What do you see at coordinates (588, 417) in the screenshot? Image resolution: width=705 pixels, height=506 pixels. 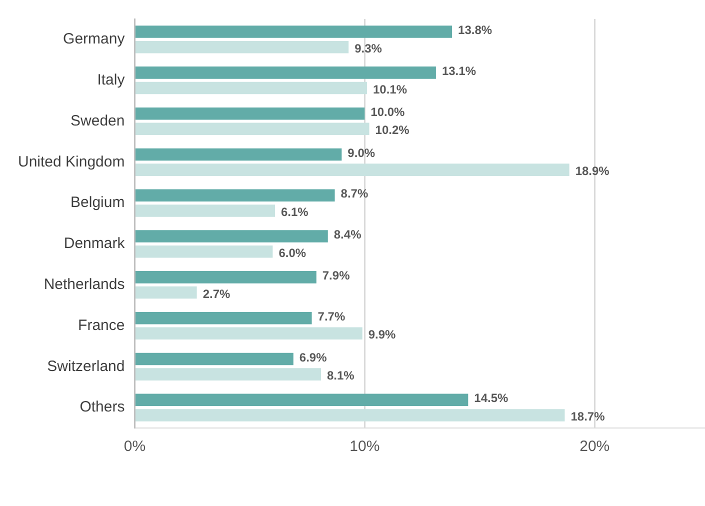 I see `data-label: 18.7%` at bounding box center [588, 417].